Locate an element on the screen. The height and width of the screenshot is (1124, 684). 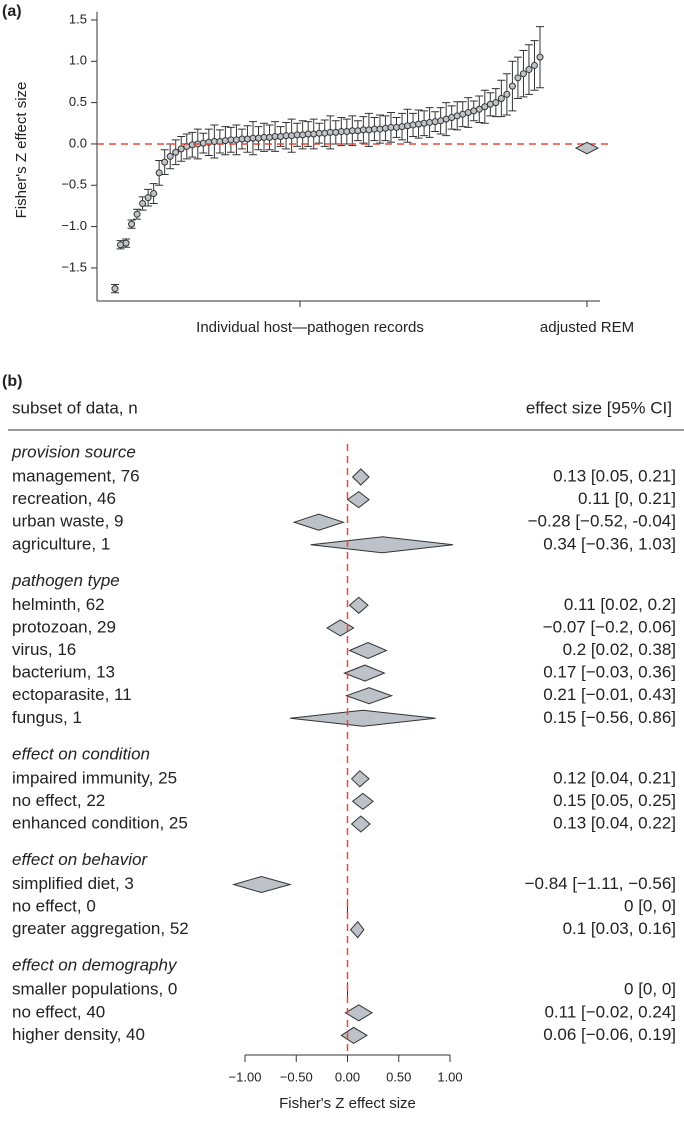
value-label: 0.15 [0.05, 0.25] is located at coordinates (614, 800).